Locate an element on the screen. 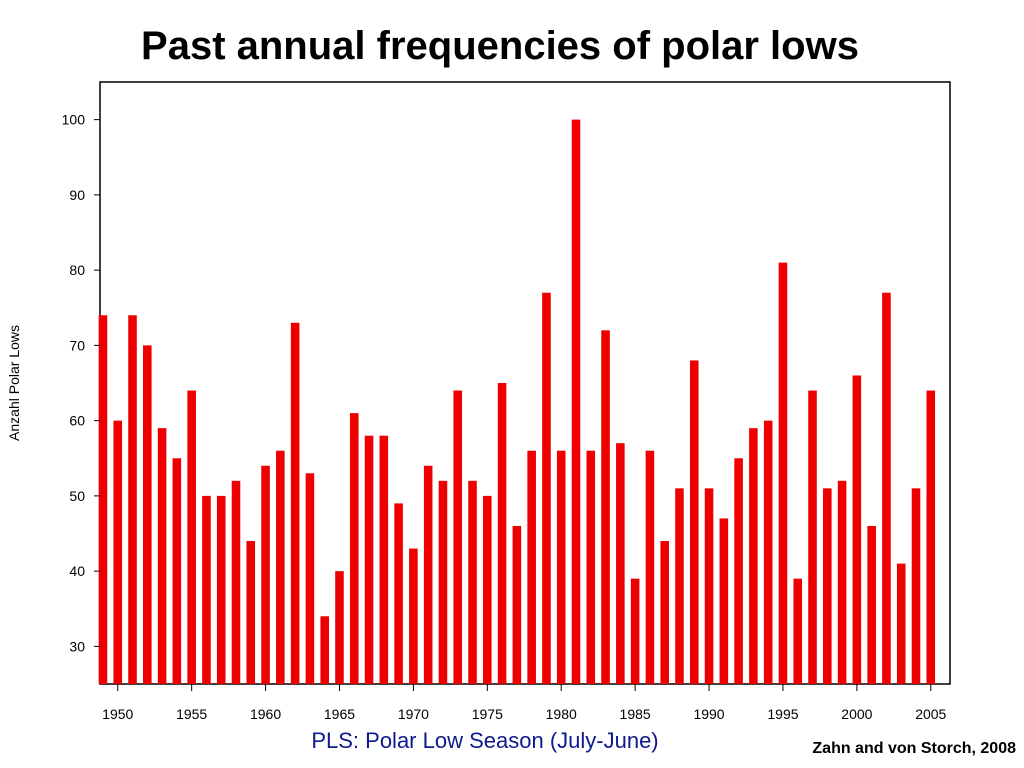 This screenshot has width=1024, height=768. bar-1952 is located at coordinates (147, 515).